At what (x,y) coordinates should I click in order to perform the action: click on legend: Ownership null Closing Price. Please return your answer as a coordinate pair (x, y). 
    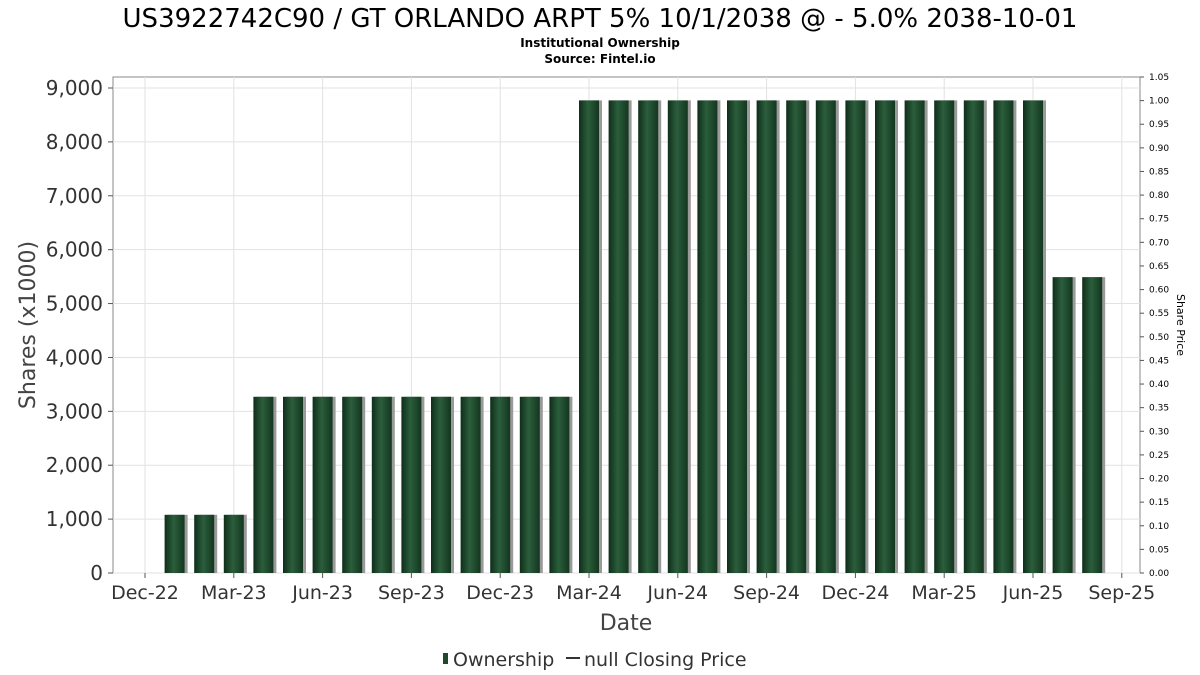
    Looking at the image, I should click on (595, 660).